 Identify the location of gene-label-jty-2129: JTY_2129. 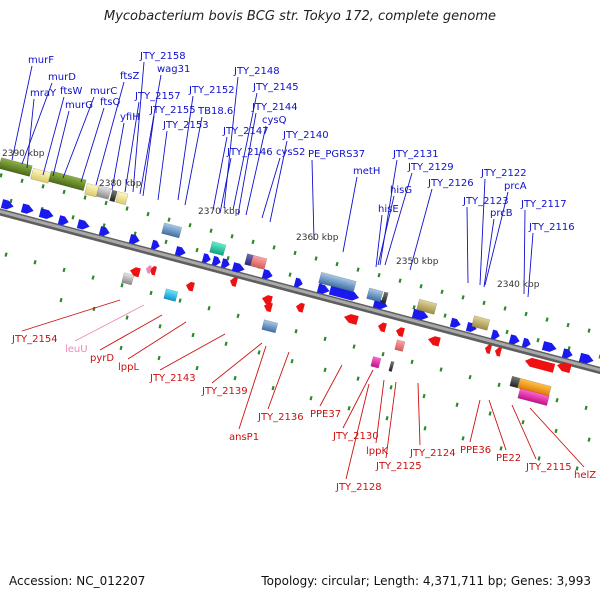
(430, 167).